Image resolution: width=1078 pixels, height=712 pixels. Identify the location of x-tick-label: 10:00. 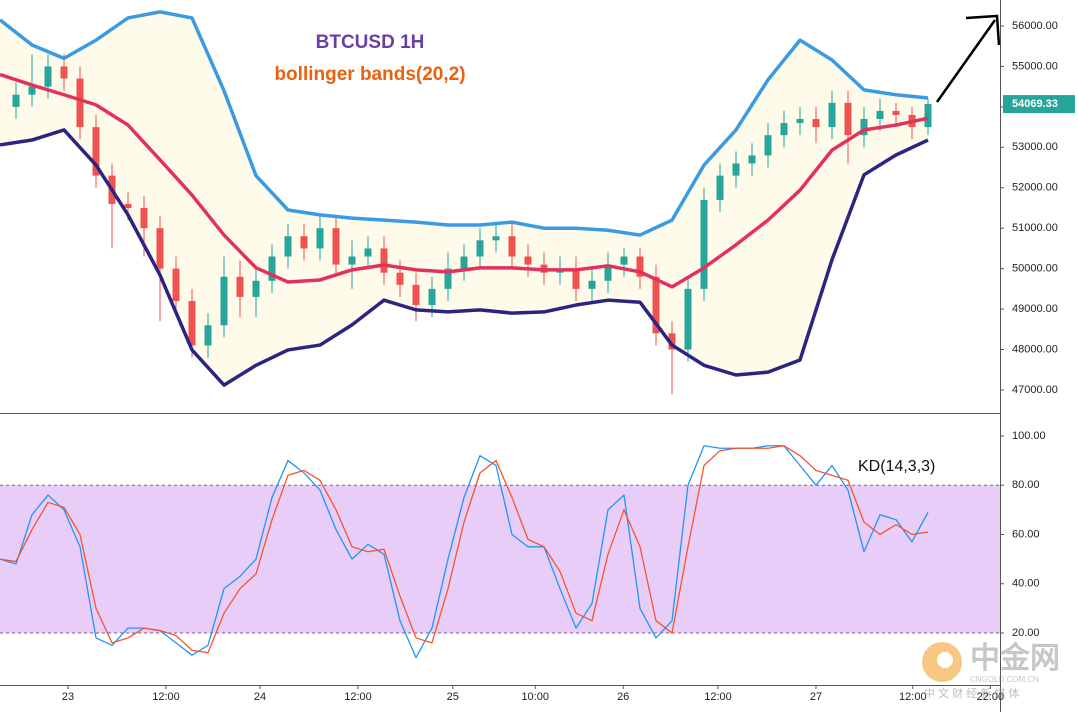
(535, 697).